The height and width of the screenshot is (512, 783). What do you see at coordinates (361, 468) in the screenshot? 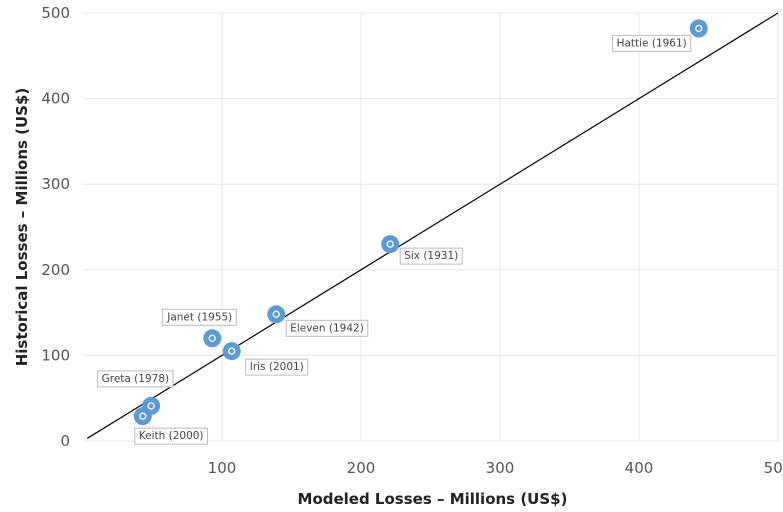
I see `x-tick-label: 200` at bounding box center [361, 468].